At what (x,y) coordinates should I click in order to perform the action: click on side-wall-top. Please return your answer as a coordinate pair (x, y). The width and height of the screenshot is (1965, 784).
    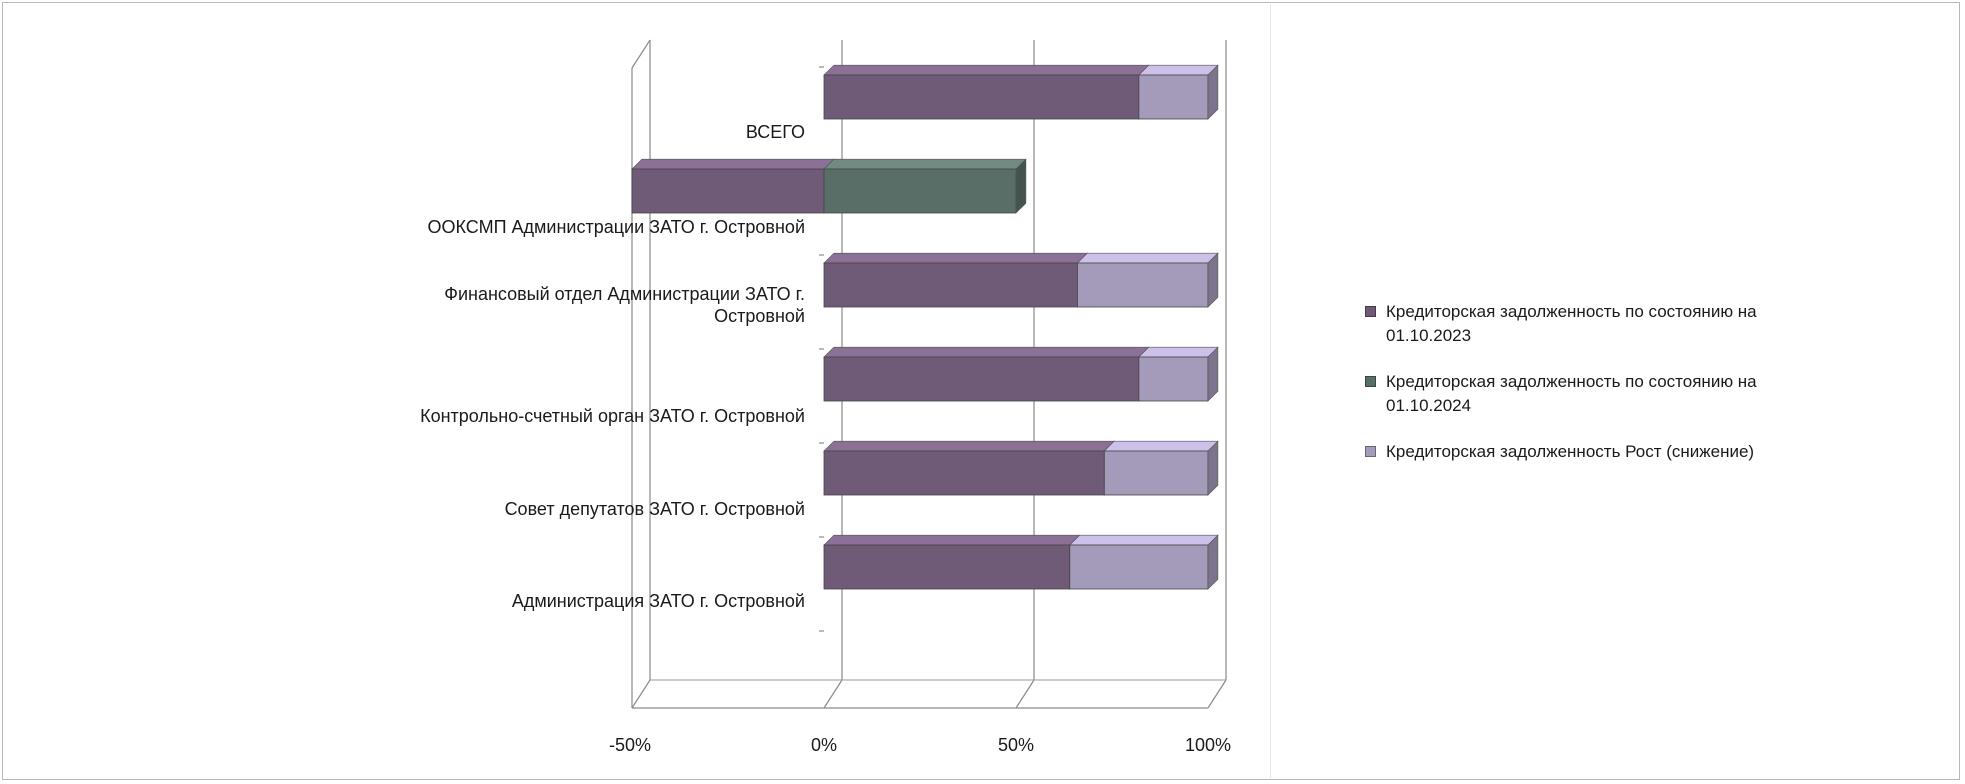
    Looking at the image, I should click on (641, 54).